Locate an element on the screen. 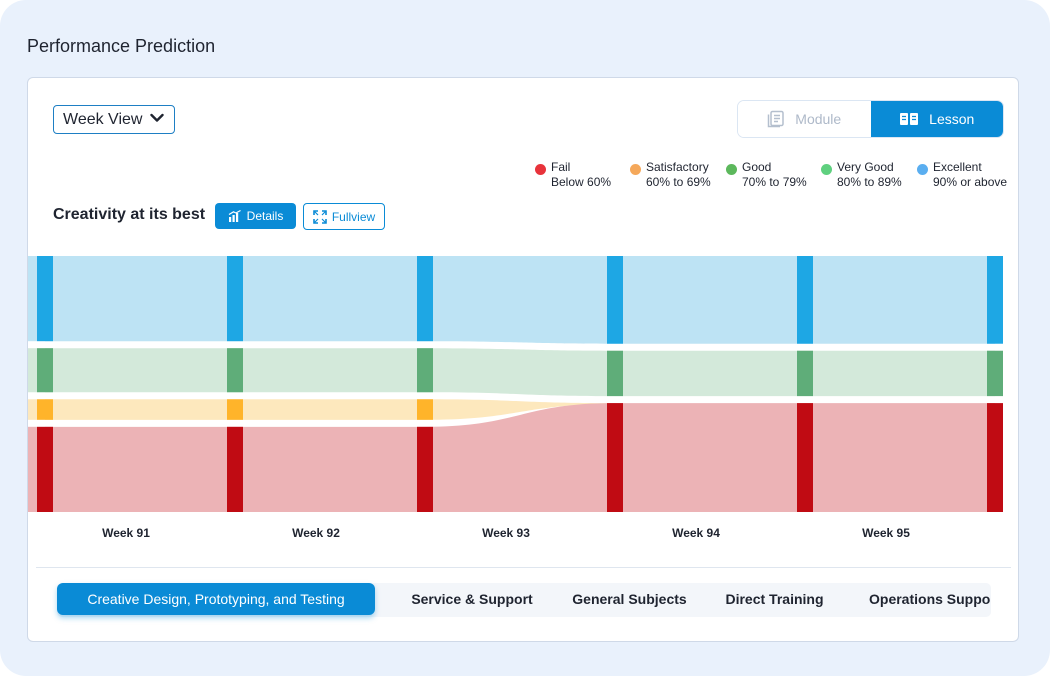  legend-range: 70% to 79% is located at coordinates (774, 182).